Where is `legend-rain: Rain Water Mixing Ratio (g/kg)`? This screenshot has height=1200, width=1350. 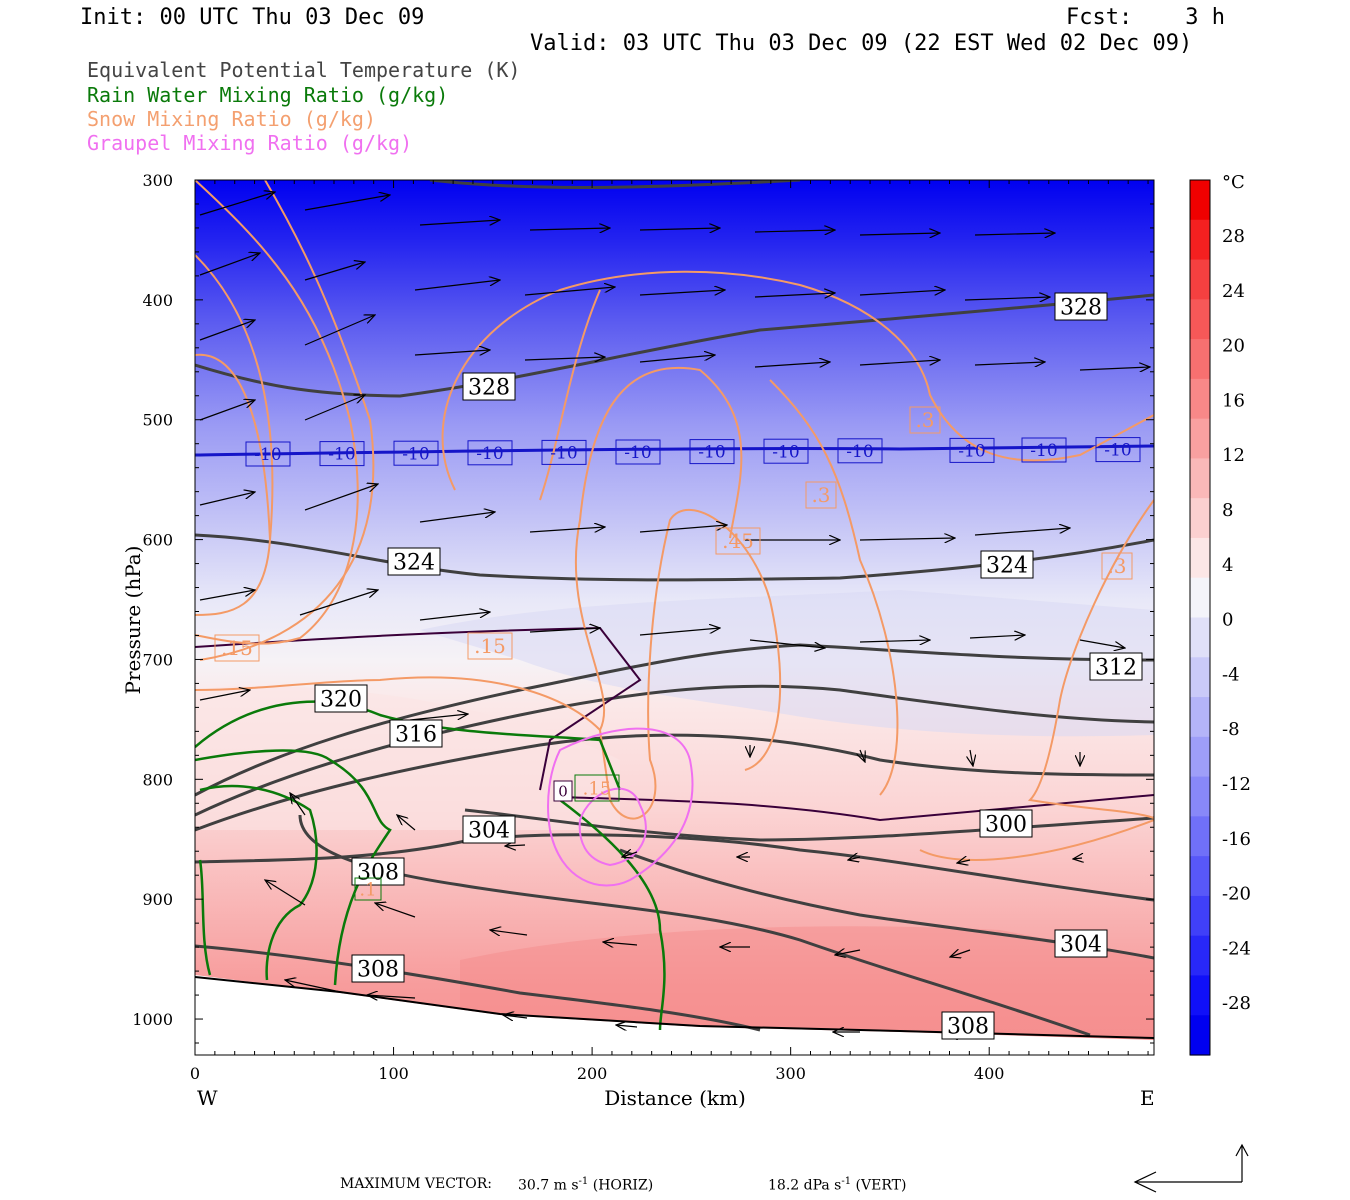 legend-rain: Rain Water Mixing Ratio (g/kg) is located at coordinates (268, 95).